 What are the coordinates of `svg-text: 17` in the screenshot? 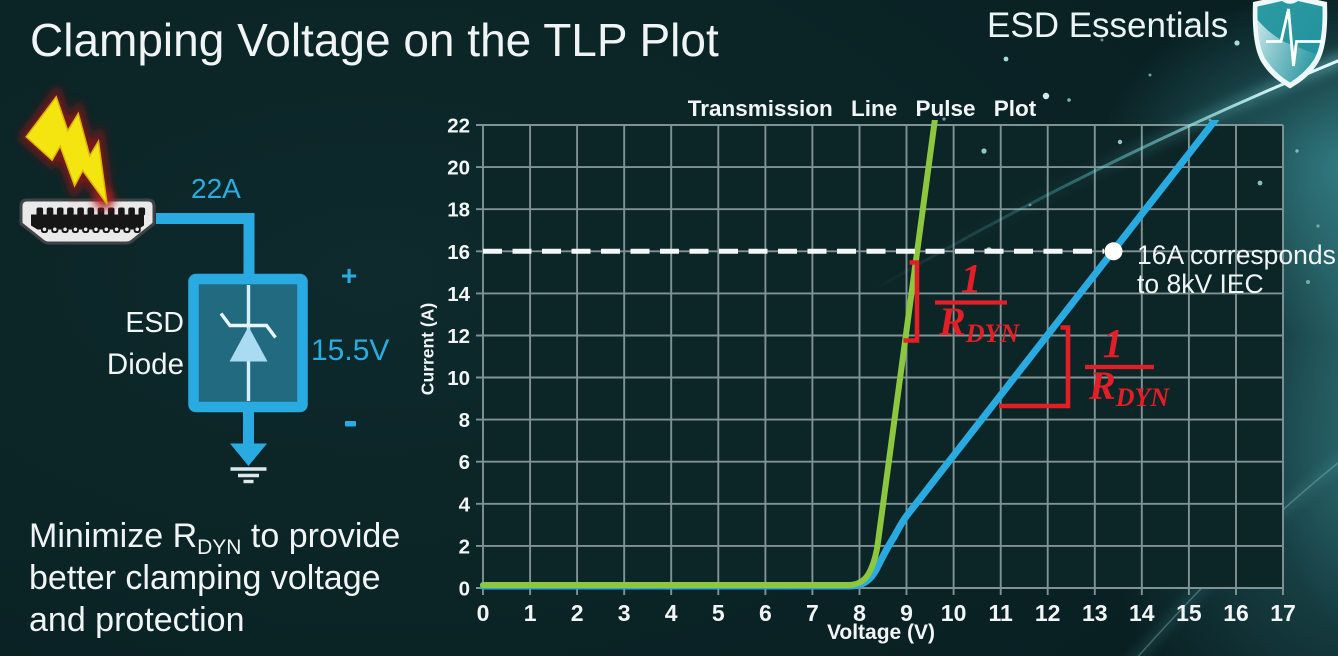 It's located at (1283, 613).